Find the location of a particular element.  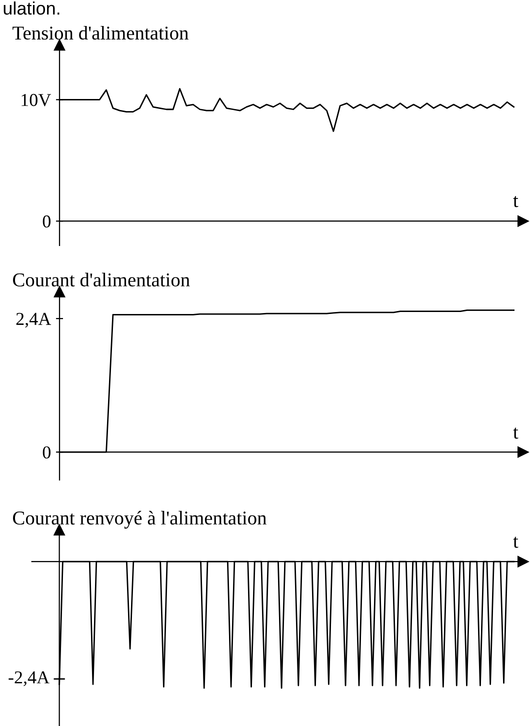

chart-title: Tension d'alimentation is located at coordinates (100, 33).